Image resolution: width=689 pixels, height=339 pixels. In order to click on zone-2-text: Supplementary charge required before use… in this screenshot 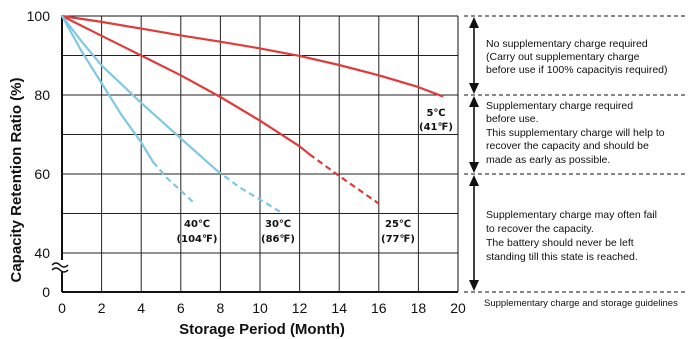, I will do `click(577, 133)`.